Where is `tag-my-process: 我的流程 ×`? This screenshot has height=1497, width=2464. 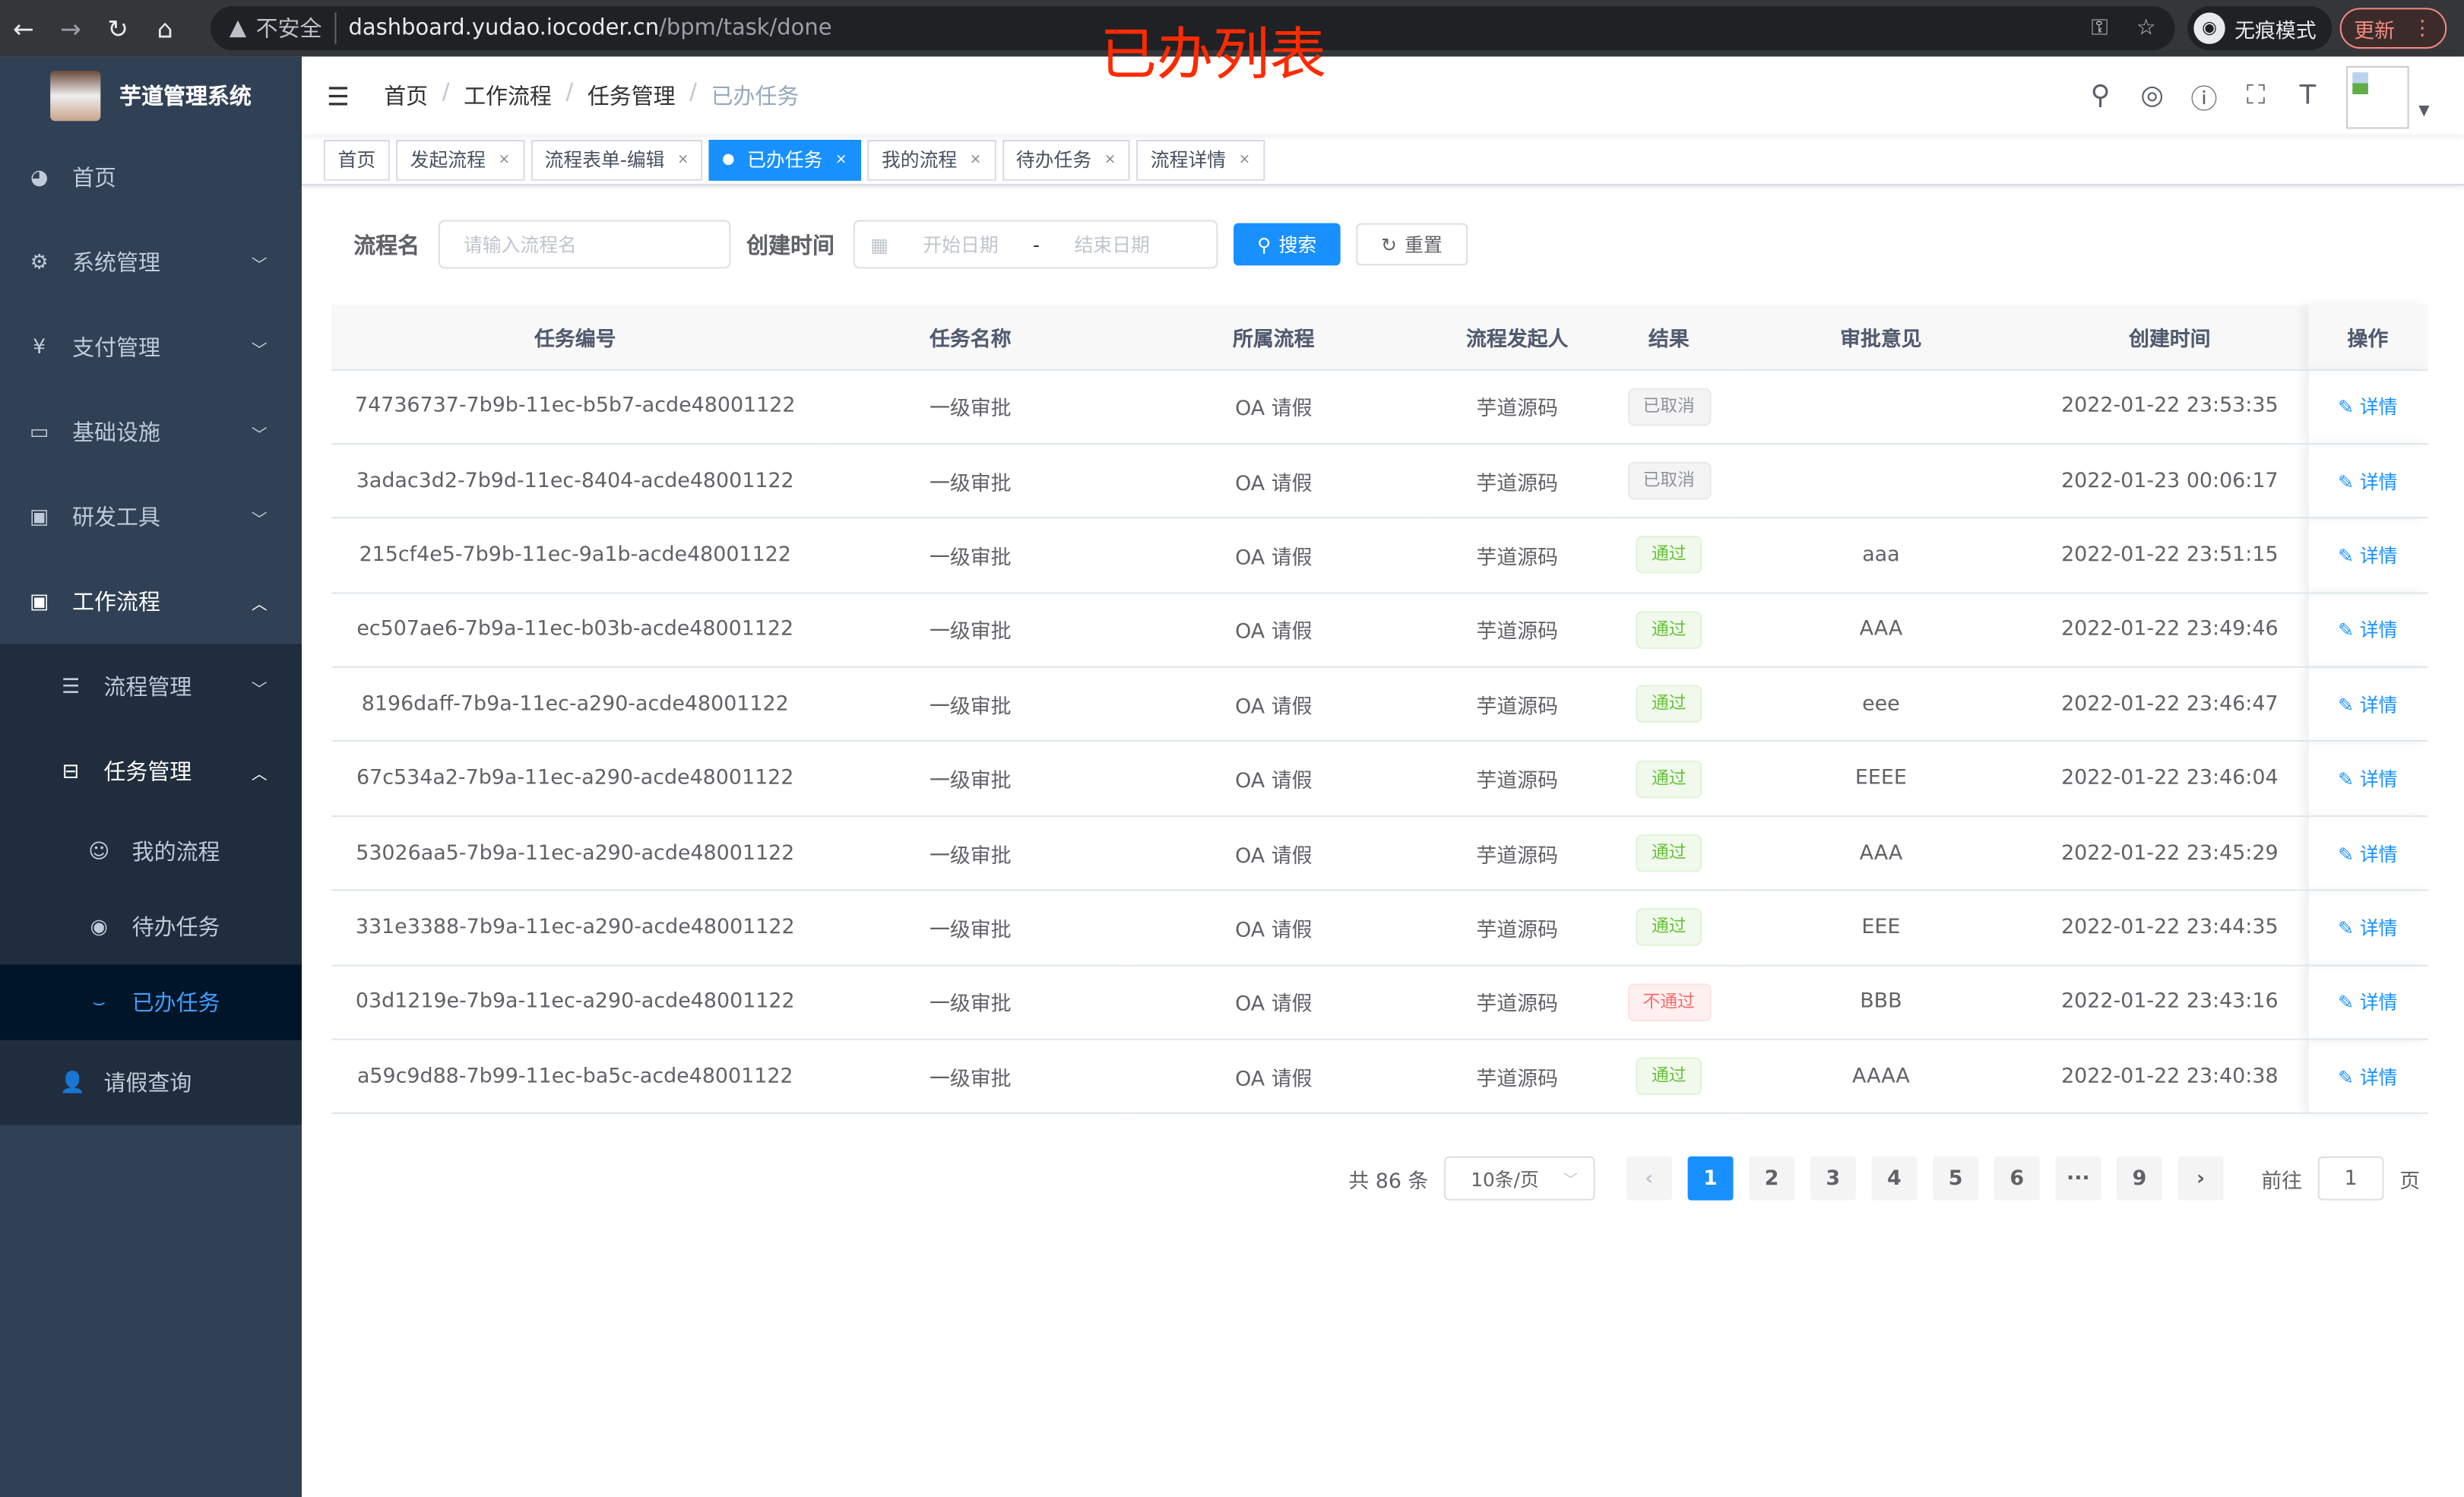
tag-my-process: 我的流程 × is located at coordinates (931, 159).